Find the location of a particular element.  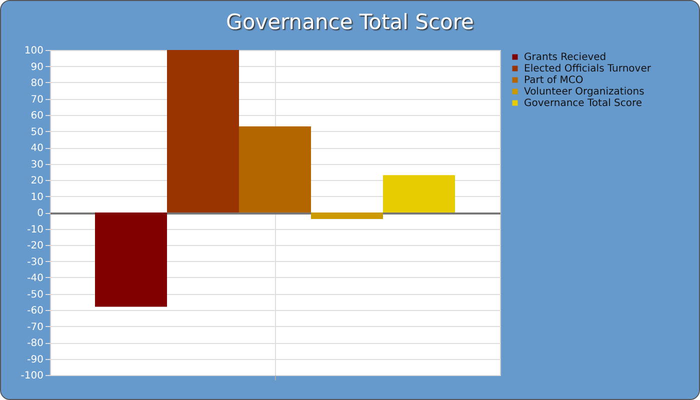

legend-label: Grants Recieved is located at coordinates (565, 57).